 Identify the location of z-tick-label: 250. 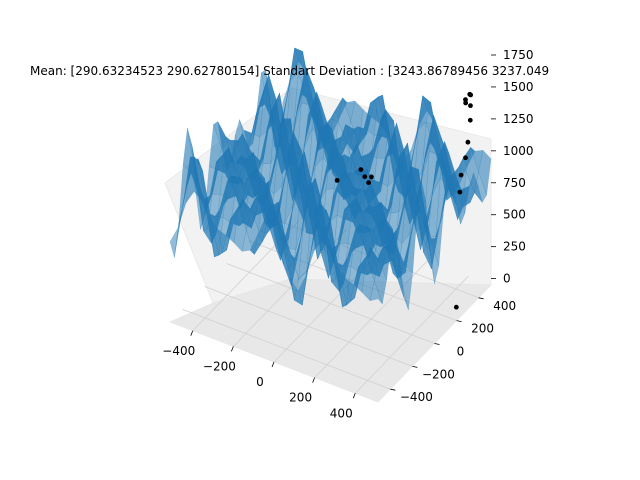
(514, 247).